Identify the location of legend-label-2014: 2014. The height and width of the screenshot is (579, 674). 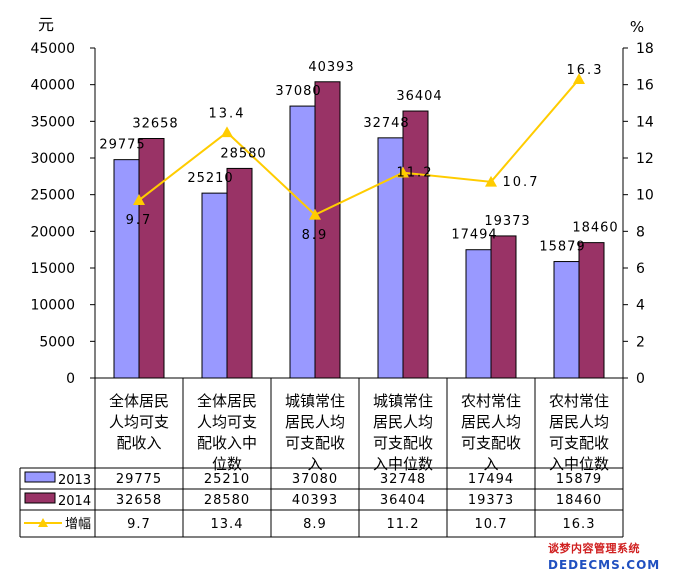
(74, 501).